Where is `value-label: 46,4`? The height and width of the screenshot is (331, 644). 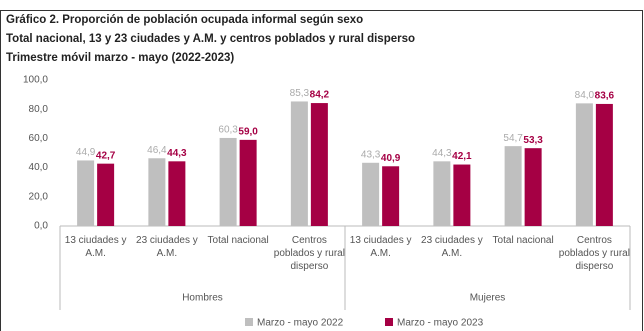 value-label: 46,4 is located at coordinates (157, 150).